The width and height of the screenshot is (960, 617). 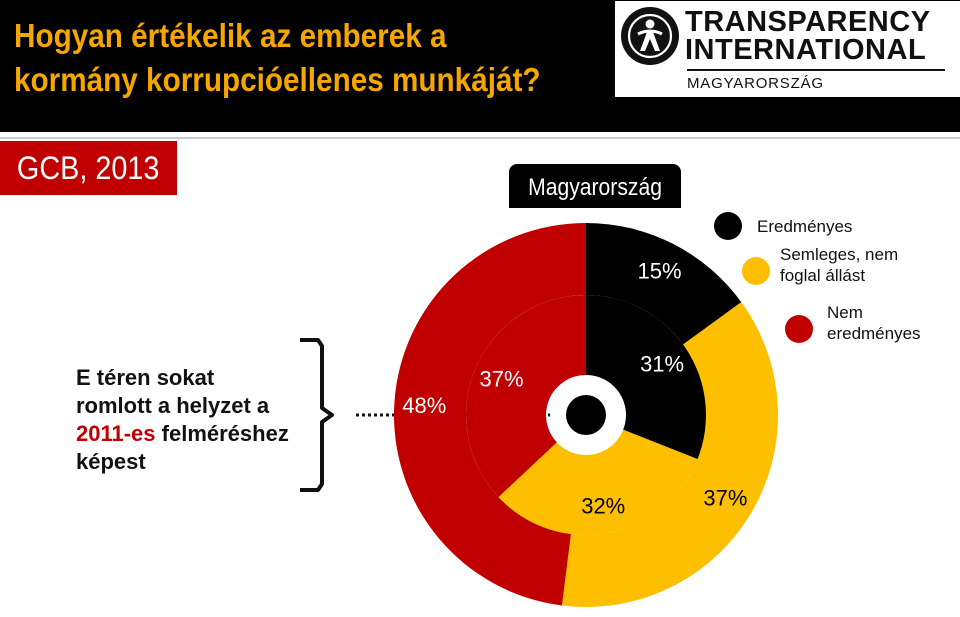 What do you see at coordinates (806, 50) in the screenshot?
I see `logo-line-2: INTERNATIONAL` at bounding box center [806, 50].